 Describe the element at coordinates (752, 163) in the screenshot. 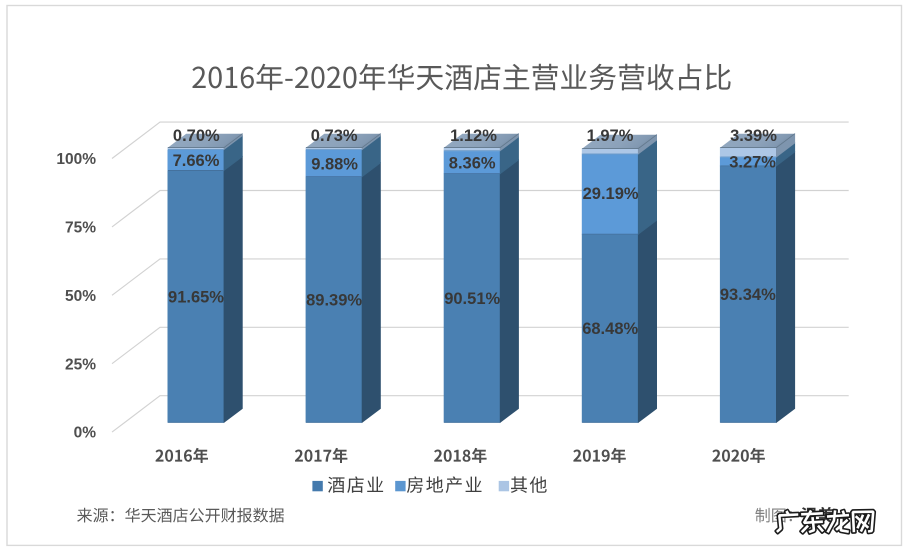

I see `svg-text: 3.27%` at that location.